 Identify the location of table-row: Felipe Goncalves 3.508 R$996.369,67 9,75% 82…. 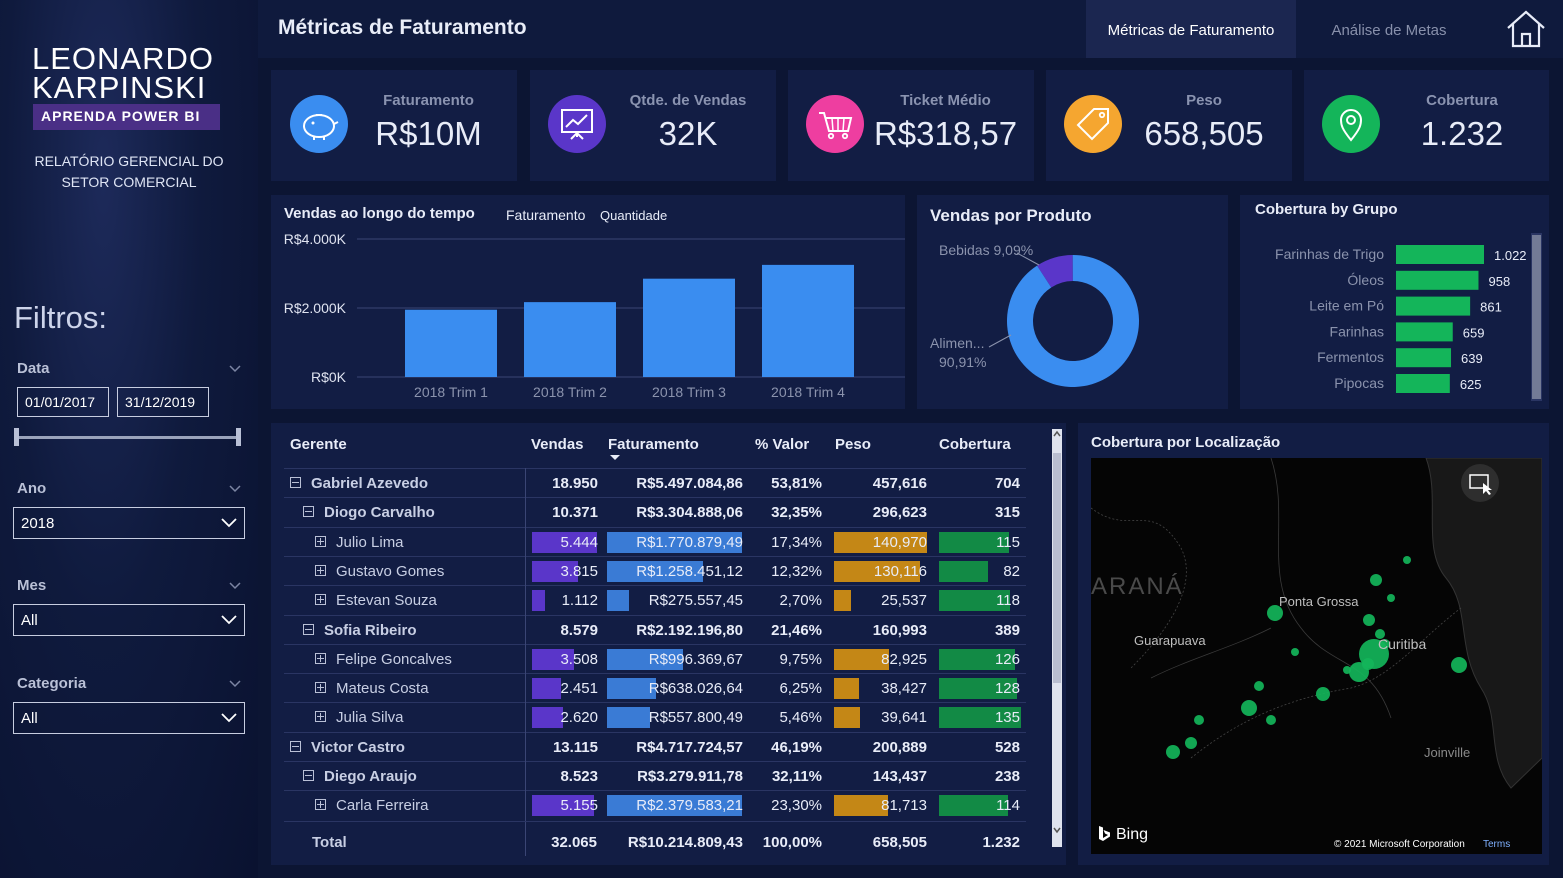
(655, 658).